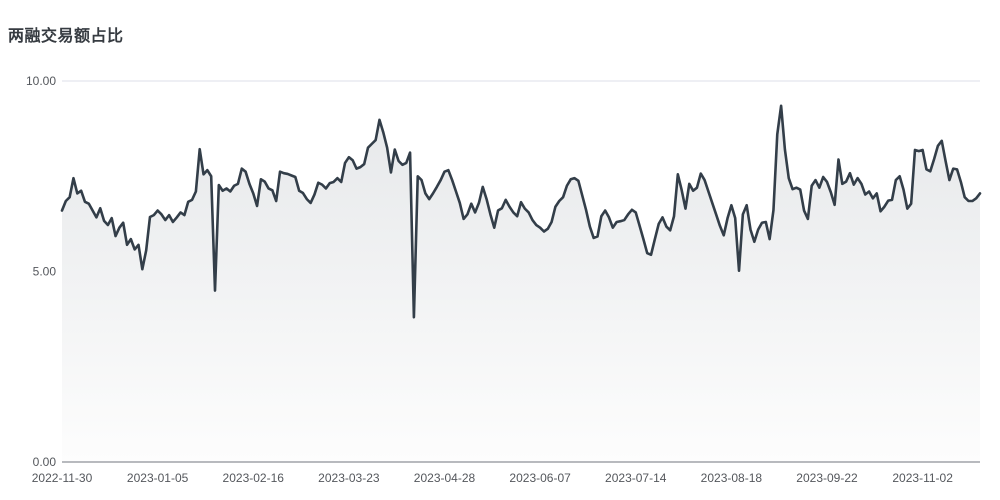 This screenshot has width=1000, height=500. What do you see at coordinates (45, 462) in the screenshot?
I see `y-tick-label: 0.00` at bounding box center [45, 462].